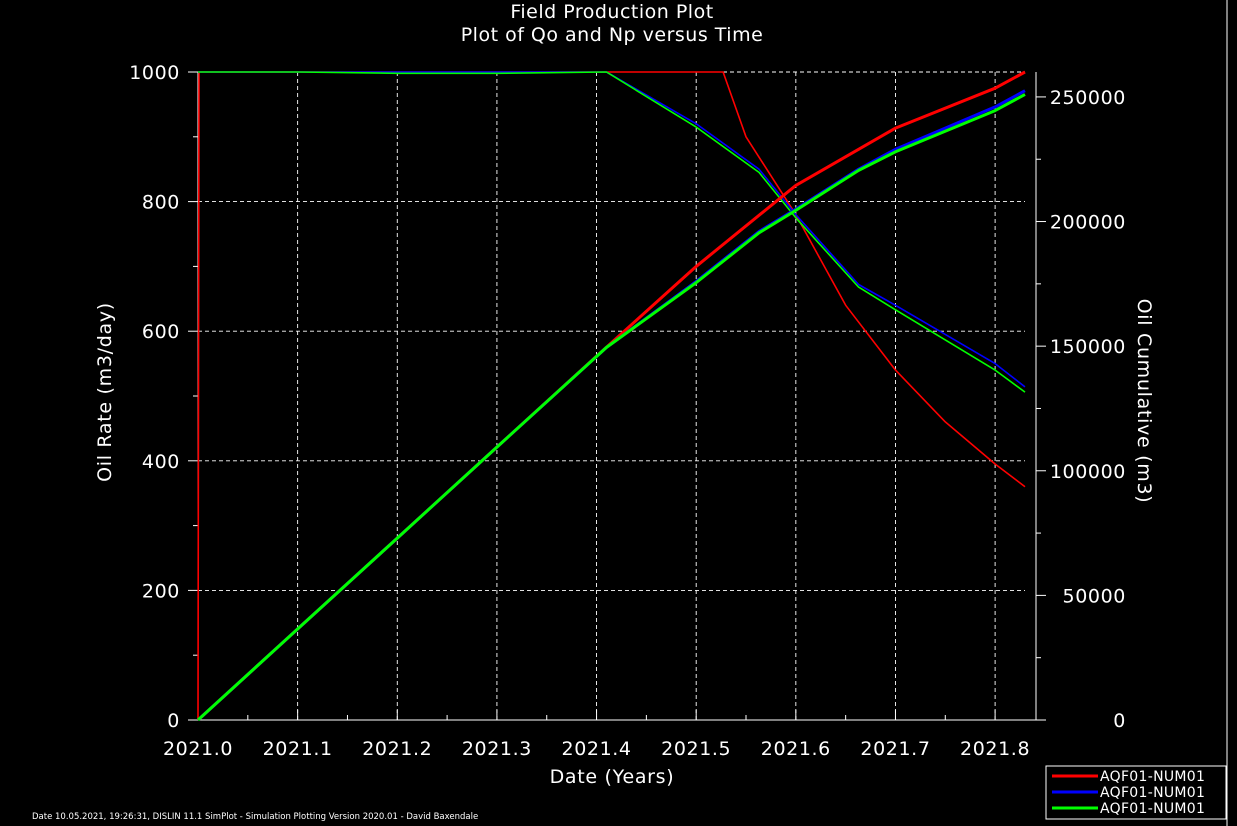 This screenshot has height=826, width=1237. Describe the element at coordinates (161, 462) in the screenshot. I see `y-tick-label: 400` at that location.